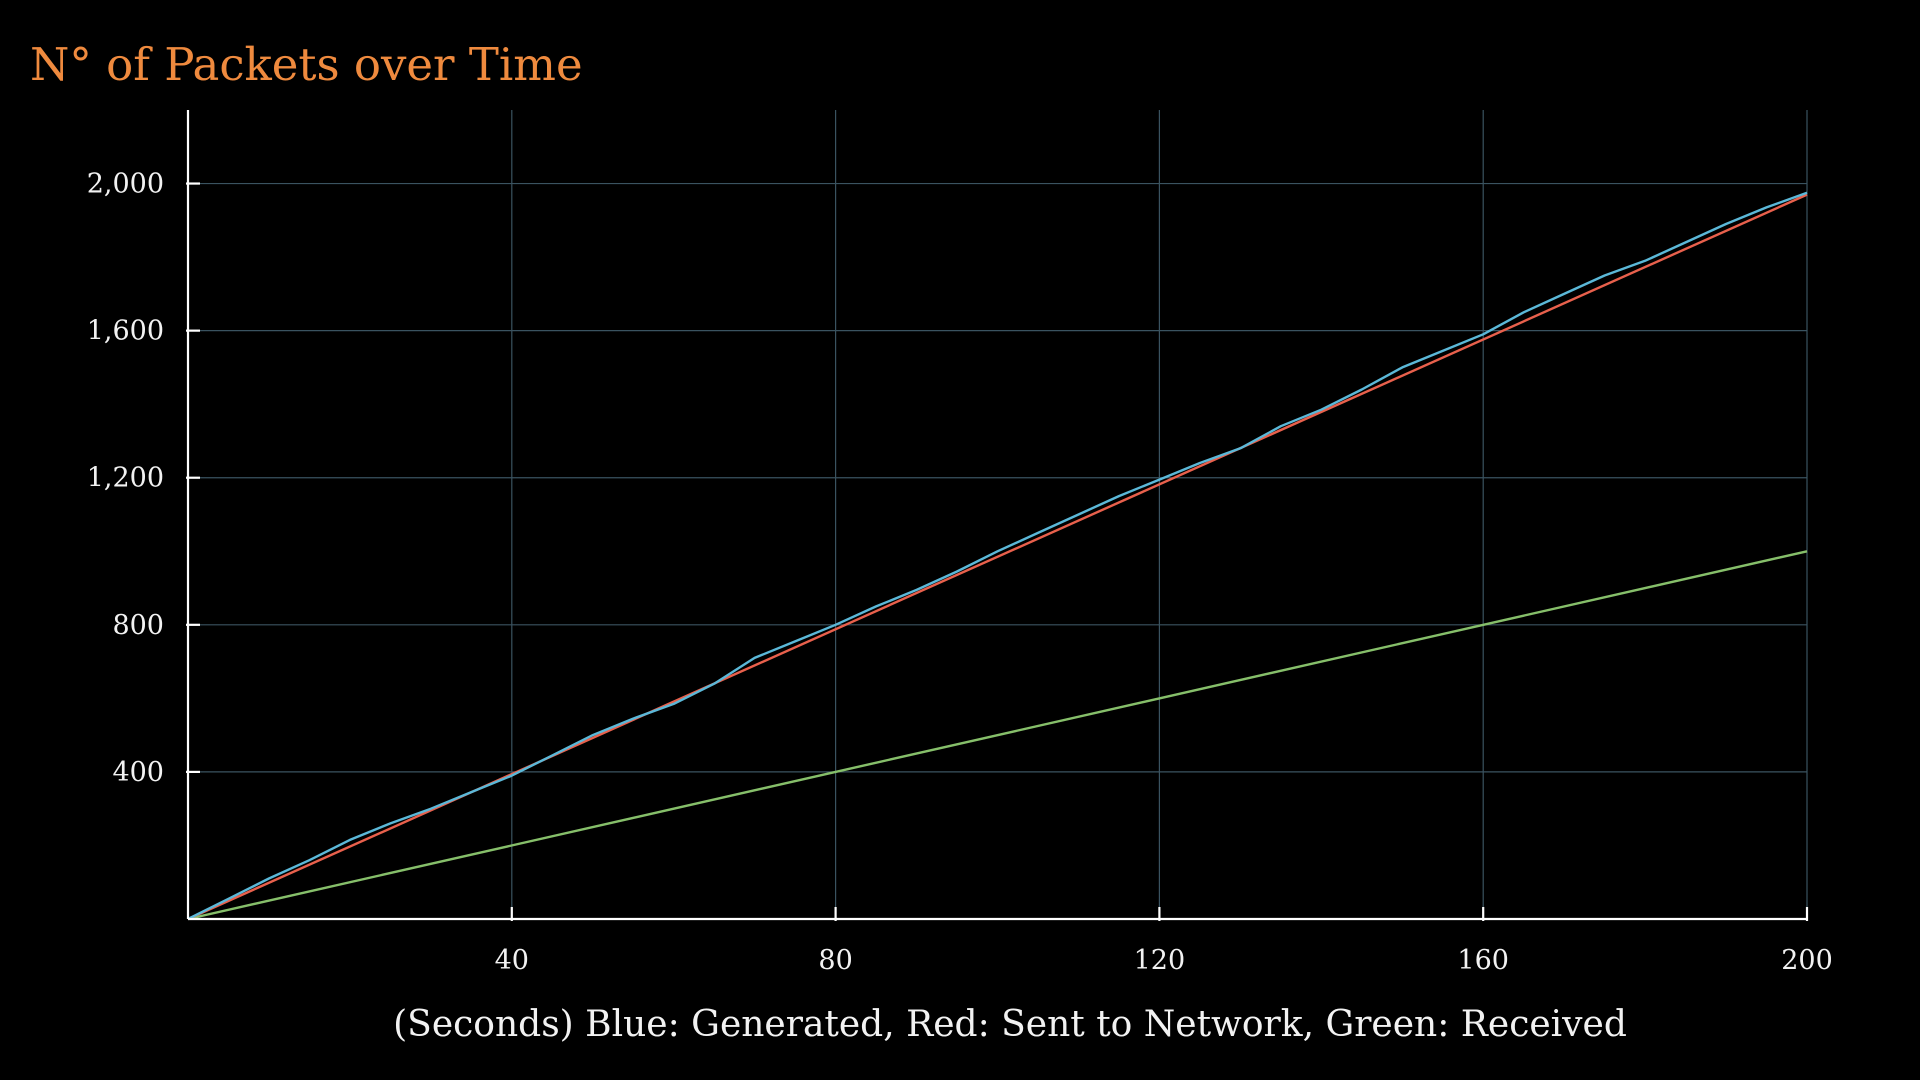  Describe the element at coordinates (1483, 960) in the screenshot. I see `x-tick-label: 160` at that location.